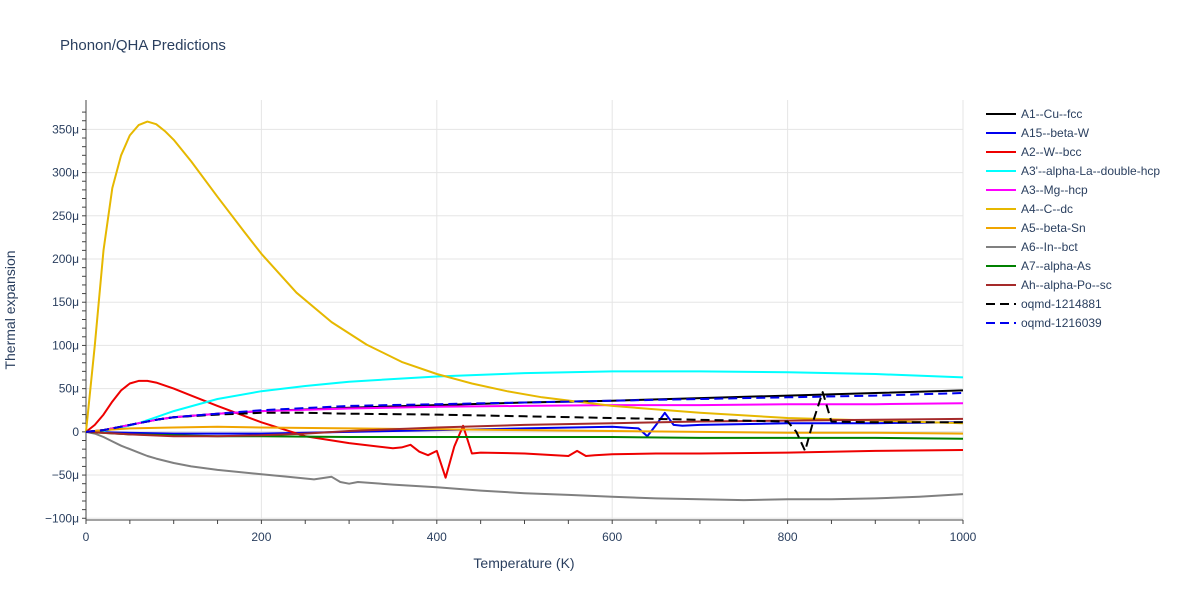 The height and width of the screenshot is (600, 1200). Describe the element at coordinates (612, 537) in the screenshot. I see `x-tick-label: 600` at that location.